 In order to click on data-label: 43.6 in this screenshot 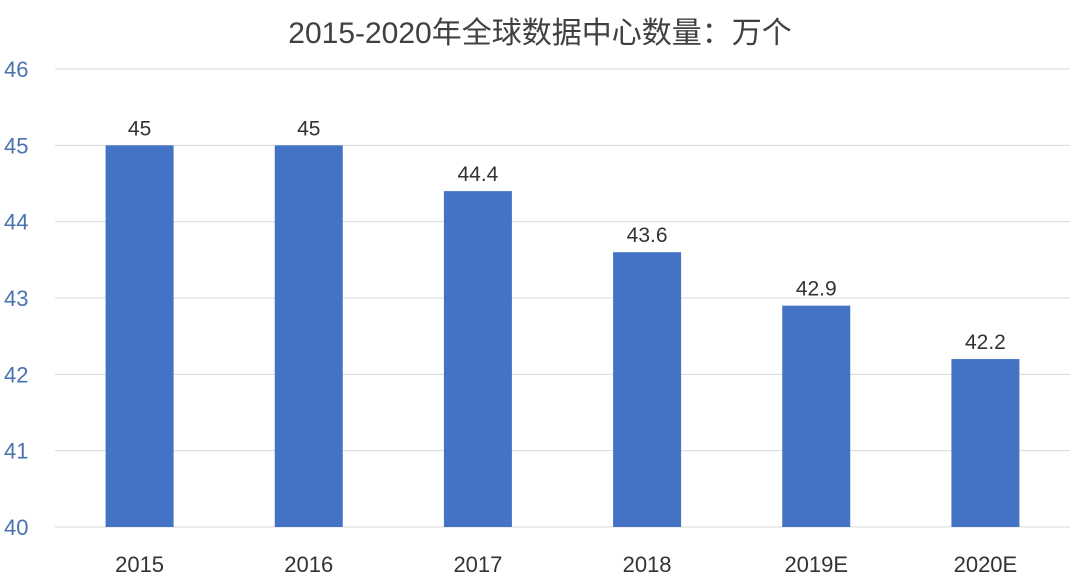, I will do `click(647, 235)`.